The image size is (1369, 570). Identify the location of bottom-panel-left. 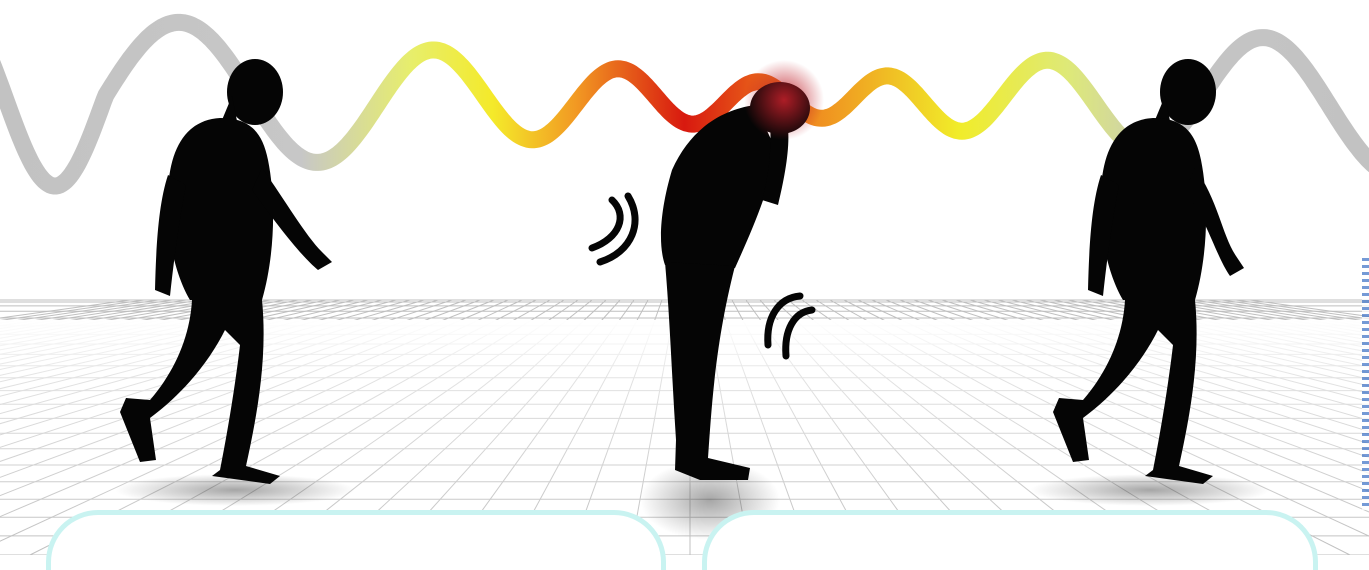
(356, 540).